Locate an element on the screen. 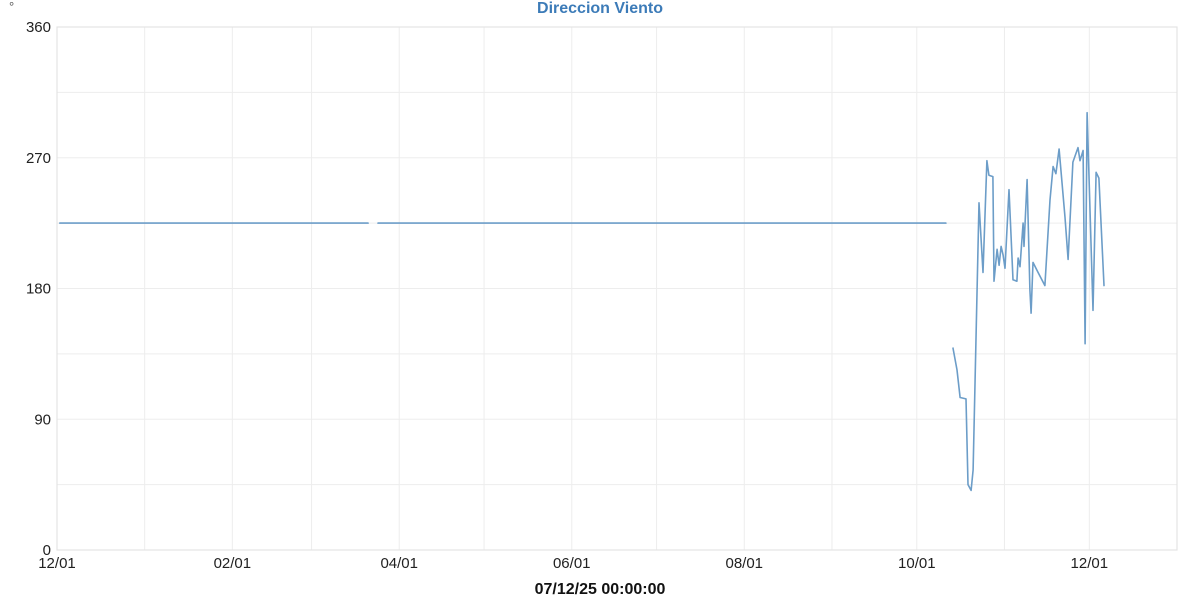  y-tick-label: 360 is located at coordinates (38, 27).